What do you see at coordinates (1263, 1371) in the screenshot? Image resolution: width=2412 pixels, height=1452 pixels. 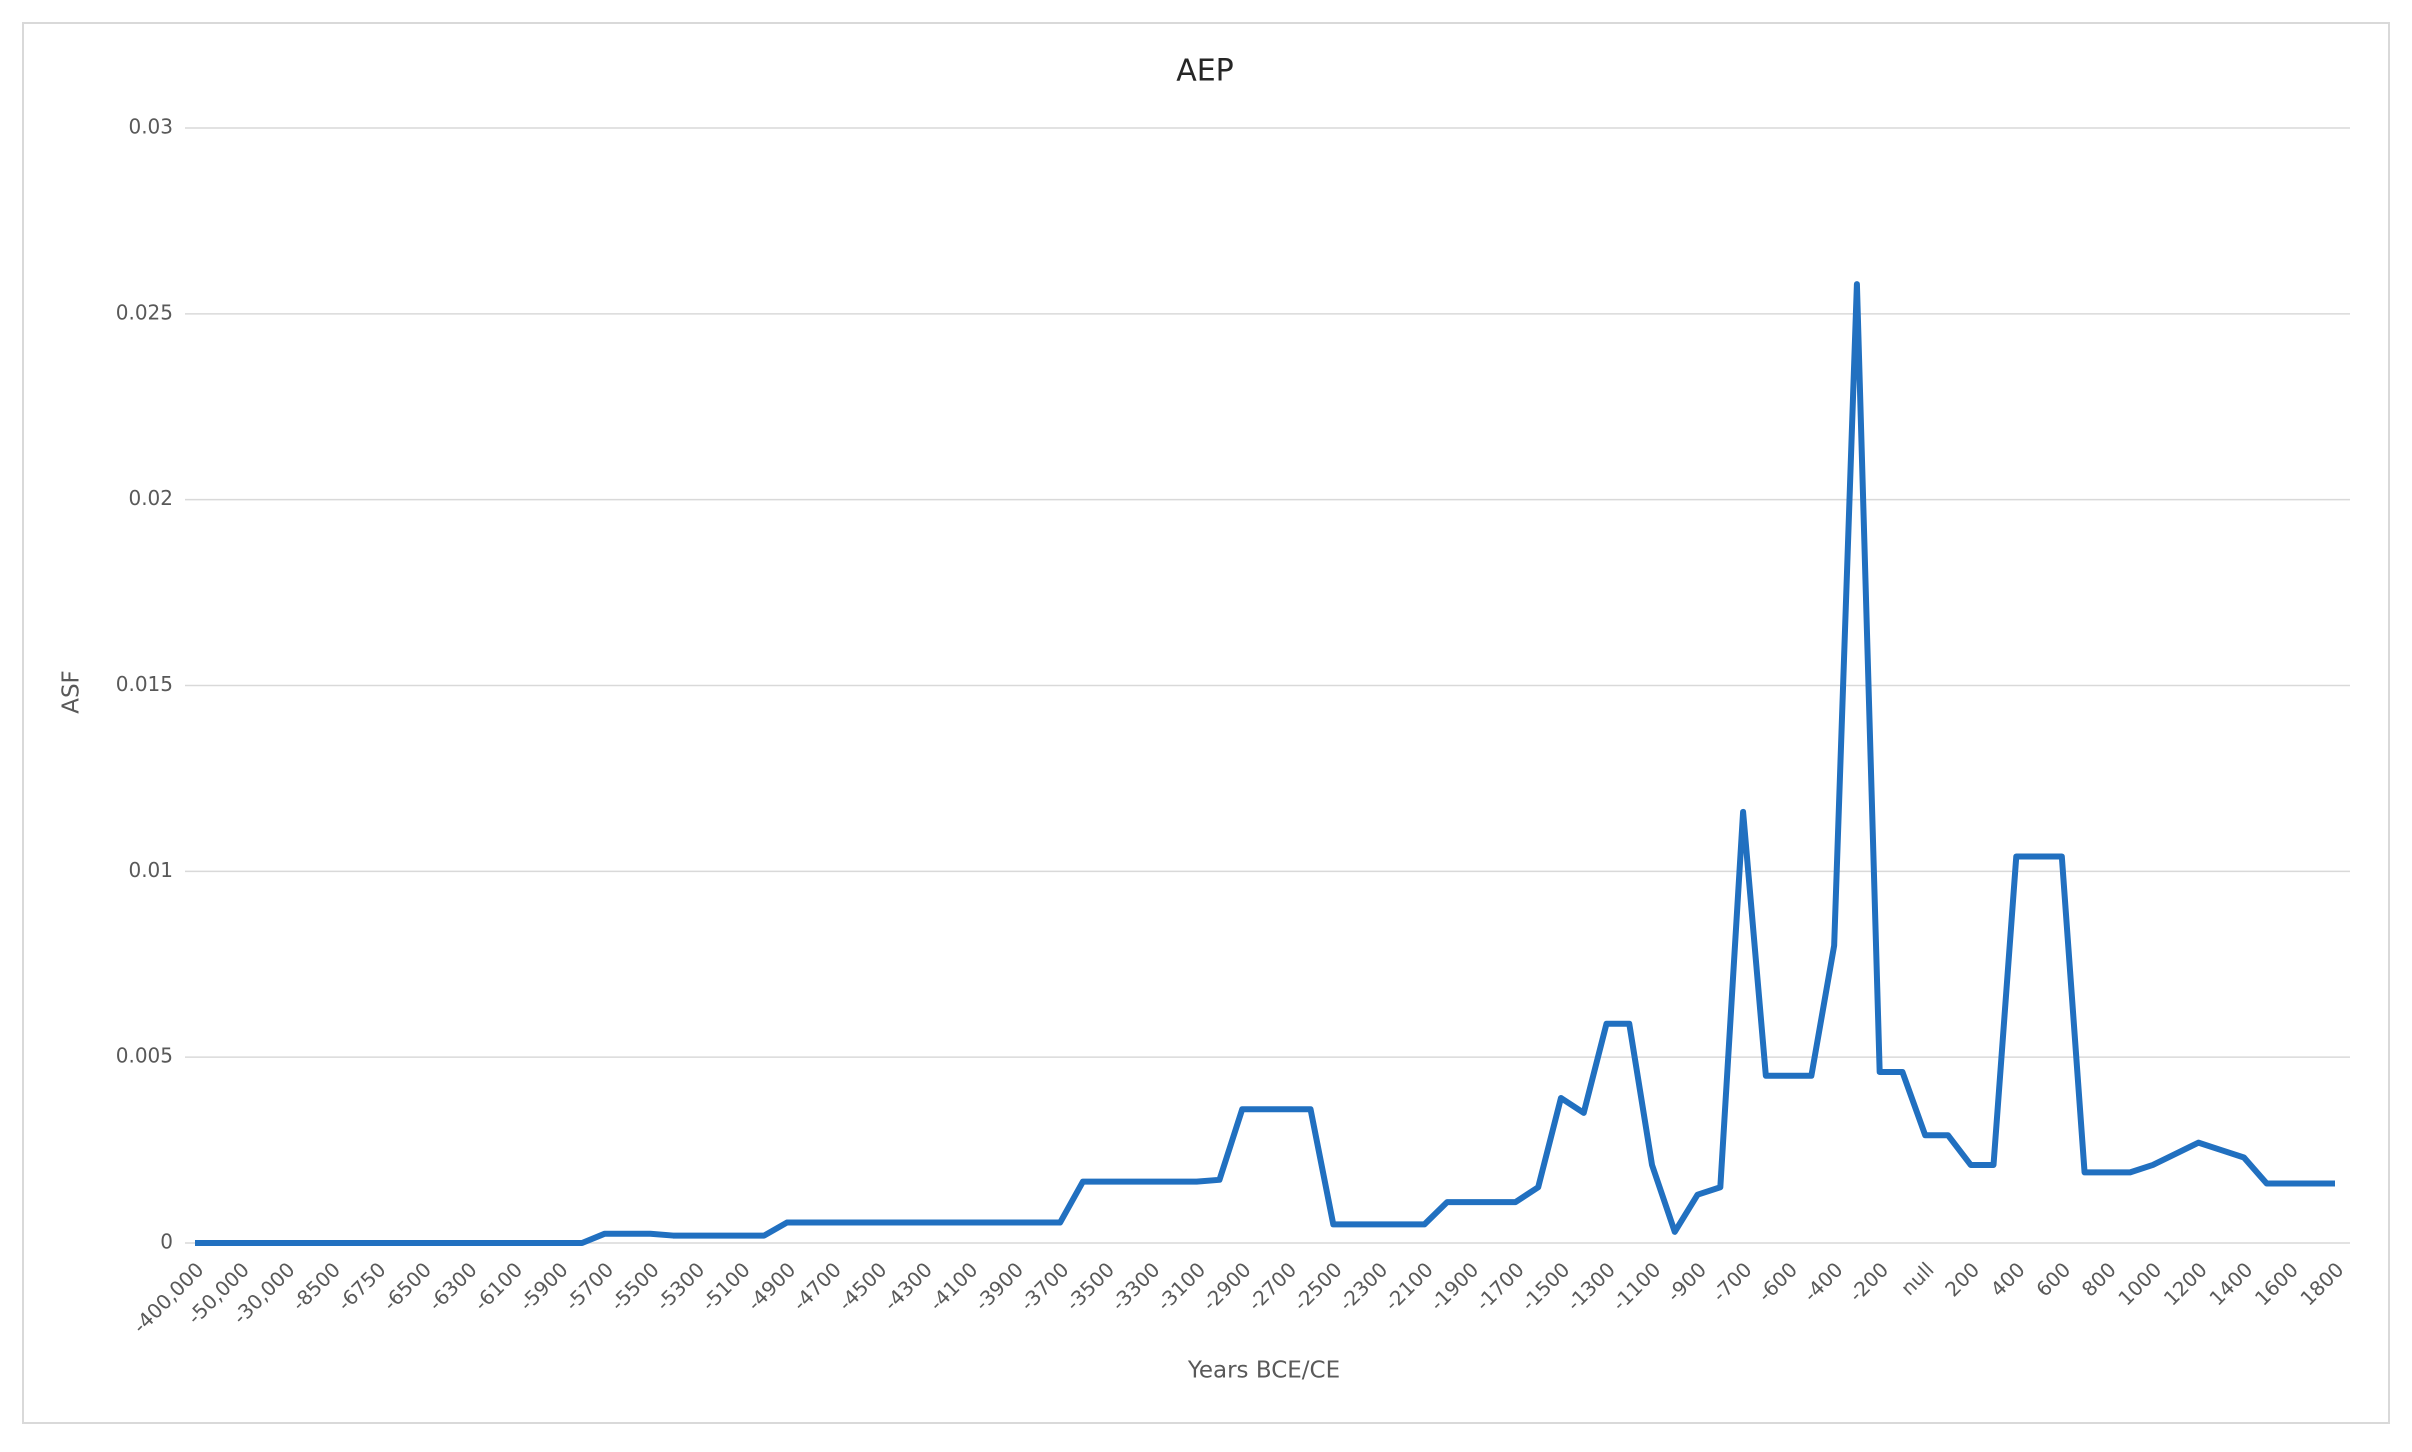 I see `x-axis-label: Years BCE/CE` at bounding box center [1263, 1371].